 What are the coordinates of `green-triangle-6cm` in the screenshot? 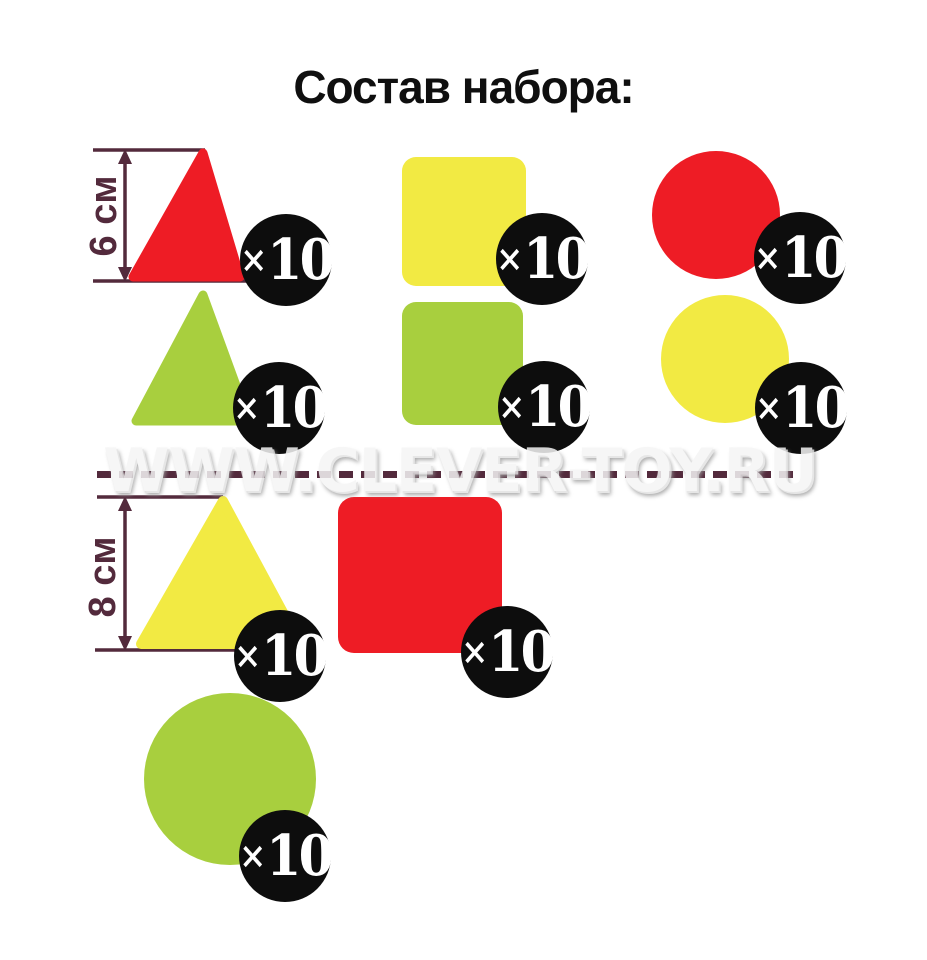 It's located at (192, 358).